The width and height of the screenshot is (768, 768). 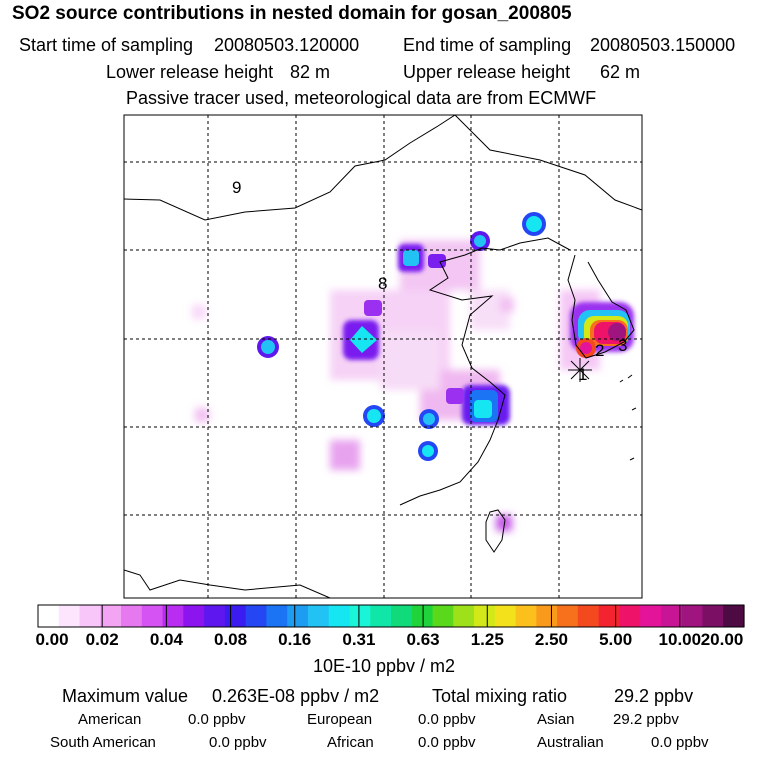 I want to click on korea-sw-core, so click(x=586, y=348).